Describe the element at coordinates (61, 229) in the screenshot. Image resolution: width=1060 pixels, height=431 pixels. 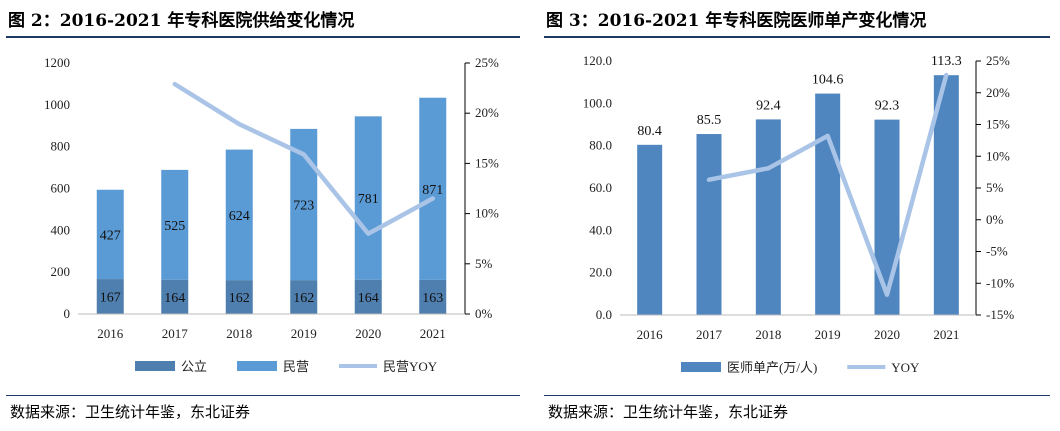
I see `y-tick-label: 400` at that location.